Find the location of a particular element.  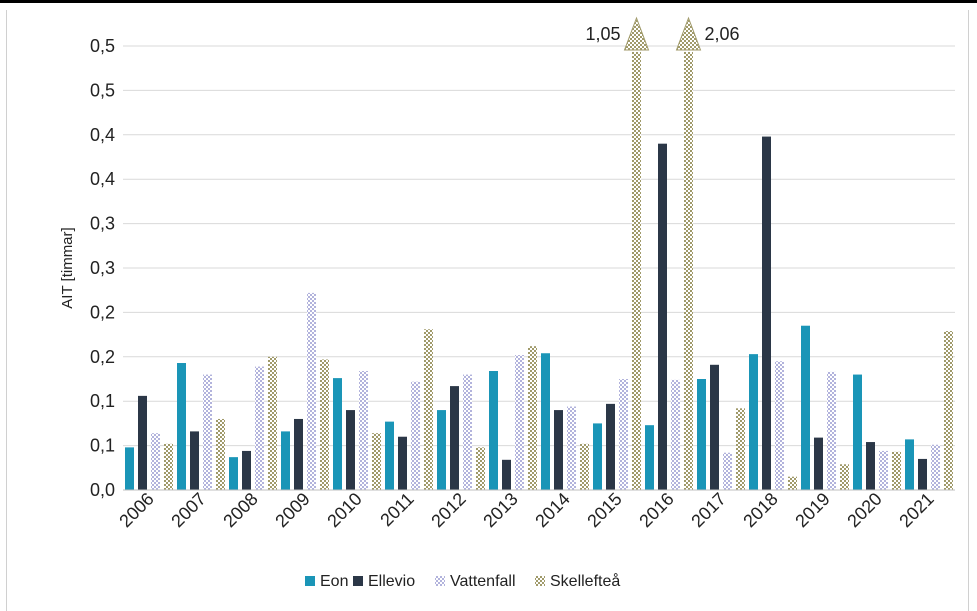

x-tick-label: 2012 is located at coordinates (448, 510).